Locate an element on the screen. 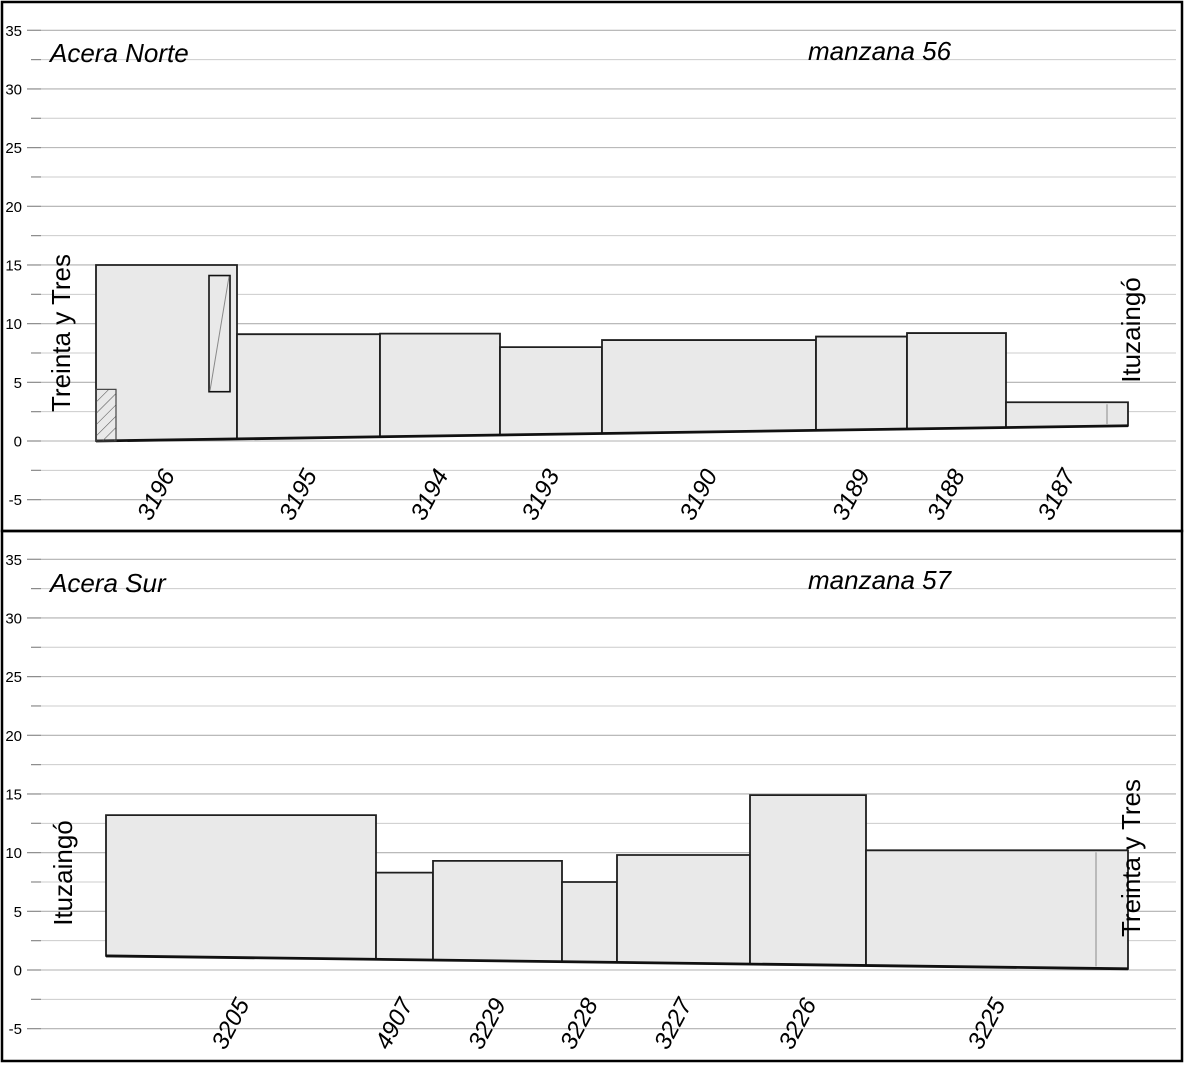 This screenshot has width=1184, height=1068. x-tick-label-3227: 3227 is located at coordinates (674, 1023).